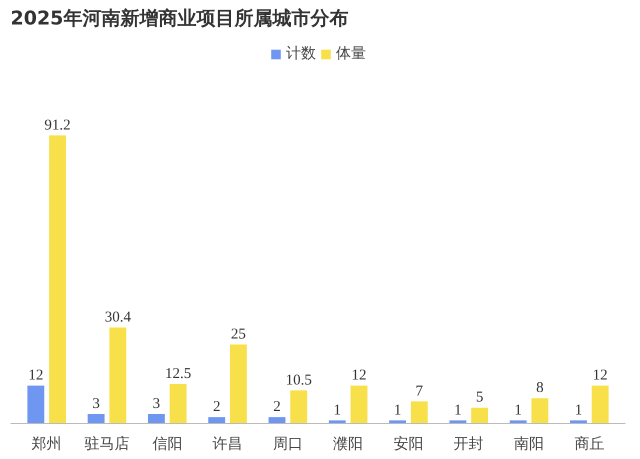  What do you see at coordinates (238, 334) in the screenshot?
I see `data-label: 25` at bounding box center [238, 334].